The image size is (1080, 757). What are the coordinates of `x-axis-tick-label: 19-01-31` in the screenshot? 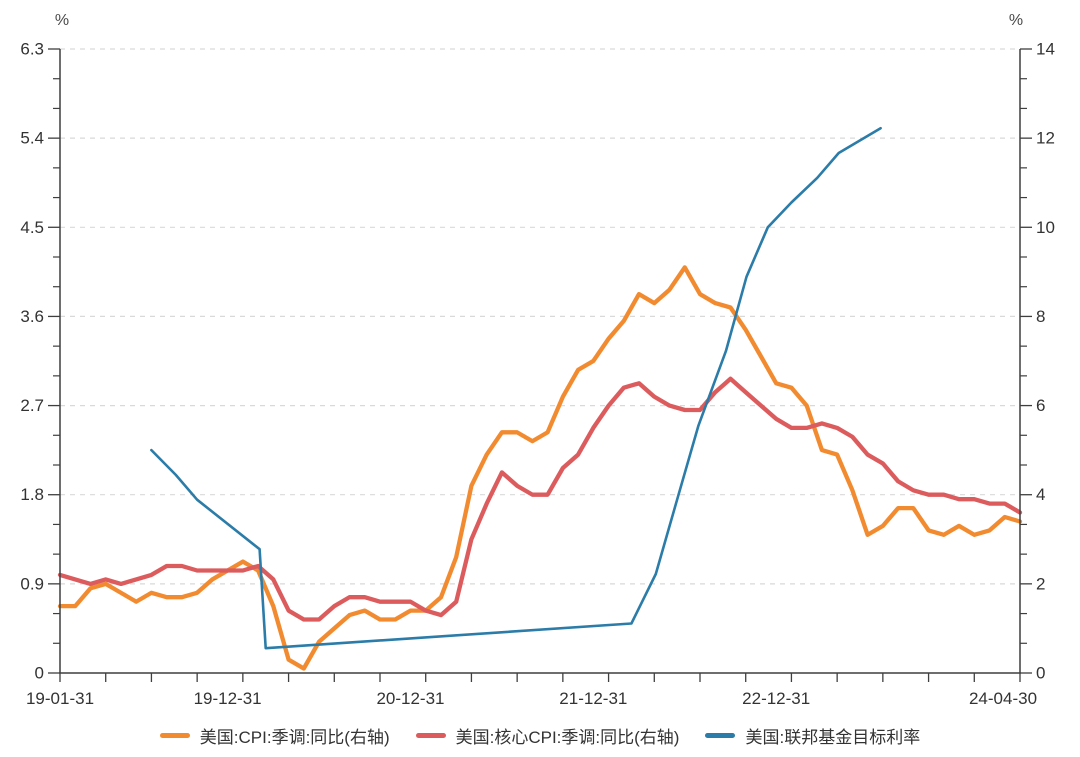 It's located at (60, 698).